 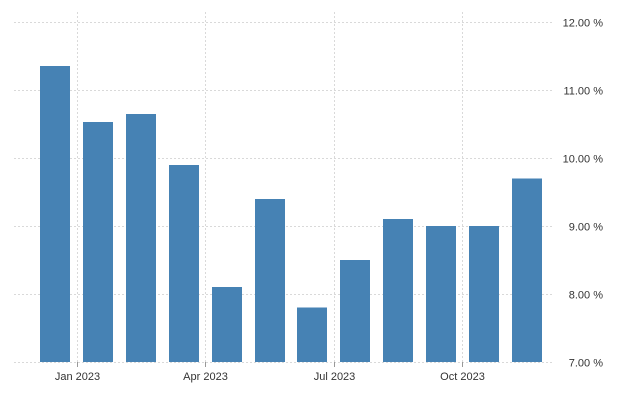 What do you see at coordinates (586, 228) in the screenshot?
I see `y-tick-label: 9.00 %` at bounding box center [586, 228].